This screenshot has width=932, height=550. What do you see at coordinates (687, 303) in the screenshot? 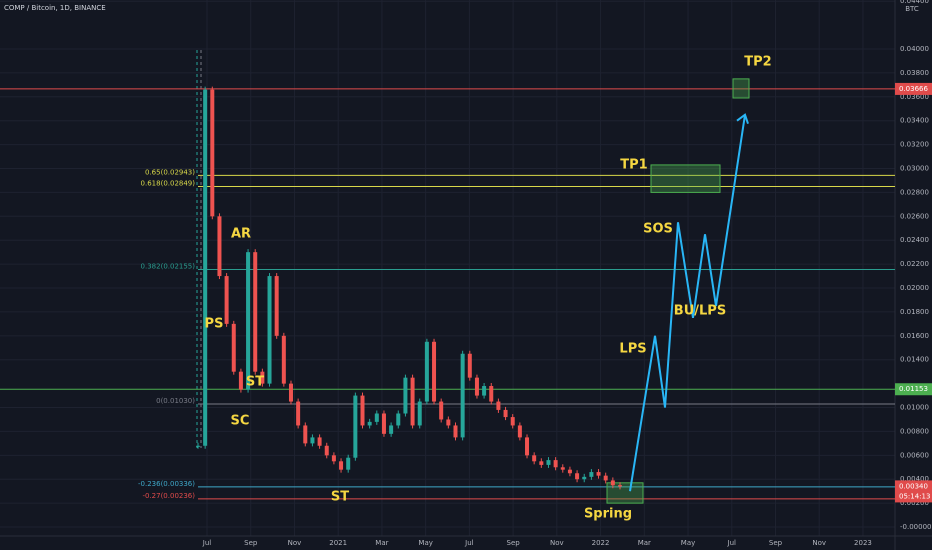
I see `projection-path` at bounding box center [687, 303].